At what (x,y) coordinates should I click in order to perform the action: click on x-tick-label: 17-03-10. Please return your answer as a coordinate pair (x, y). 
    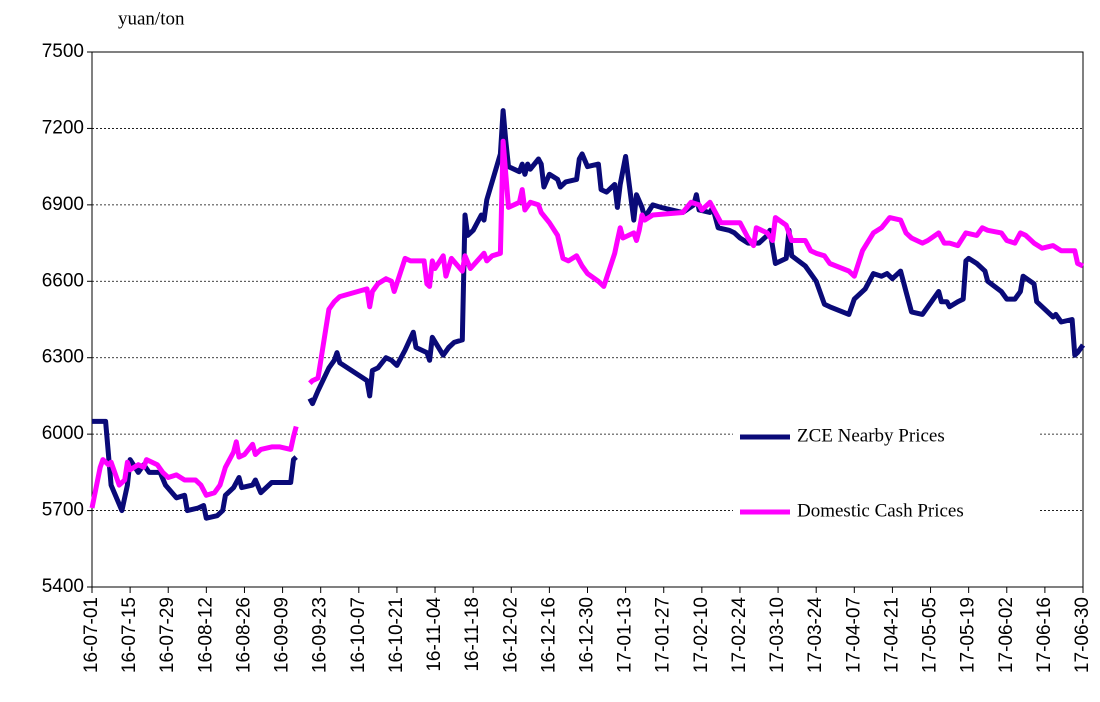
    Looking at the image, I should click on (777, 635).